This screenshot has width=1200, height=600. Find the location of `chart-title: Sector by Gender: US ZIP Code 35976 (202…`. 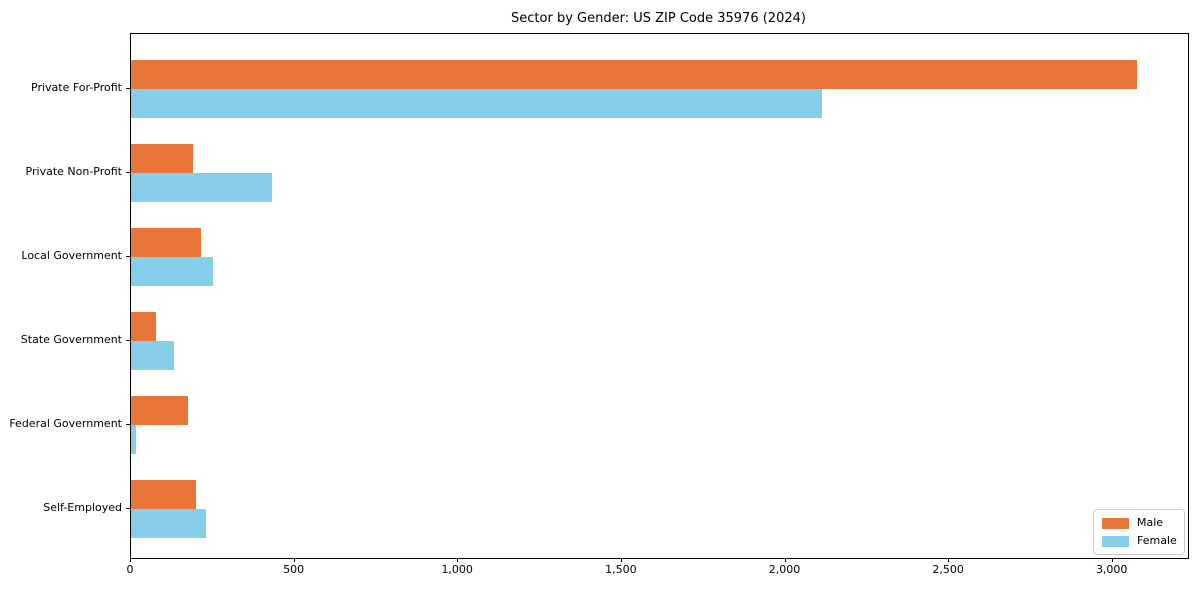

chart-title: Sector by Gender: US ZIP Code 35976 (202… is located at coordinates (658, 18).